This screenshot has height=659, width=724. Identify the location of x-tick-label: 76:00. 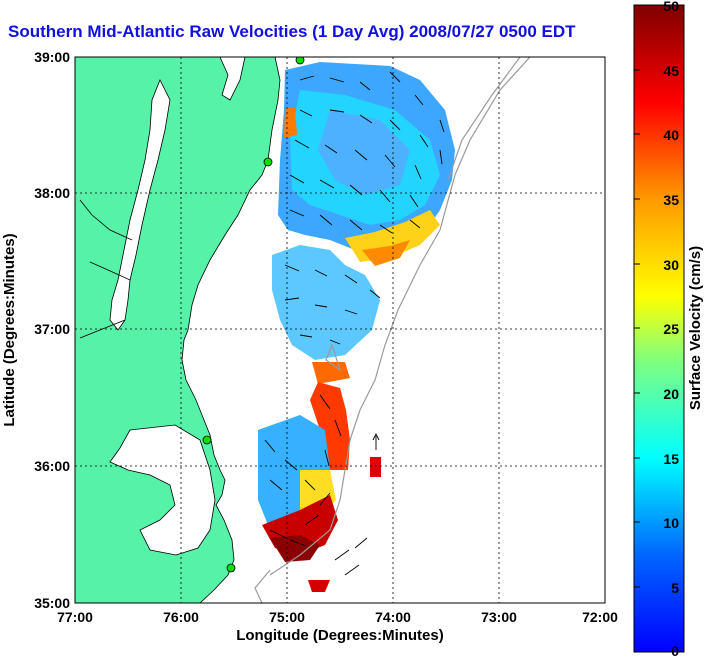
(181, 617).